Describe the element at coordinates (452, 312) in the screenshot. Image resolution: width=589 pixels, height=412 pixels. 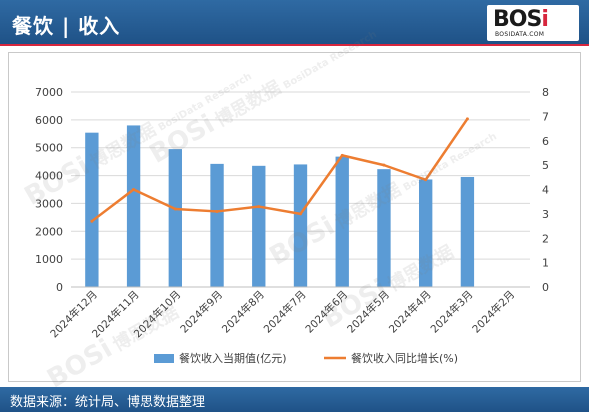
I see `x-tick-label: 2024年3月` at that location.